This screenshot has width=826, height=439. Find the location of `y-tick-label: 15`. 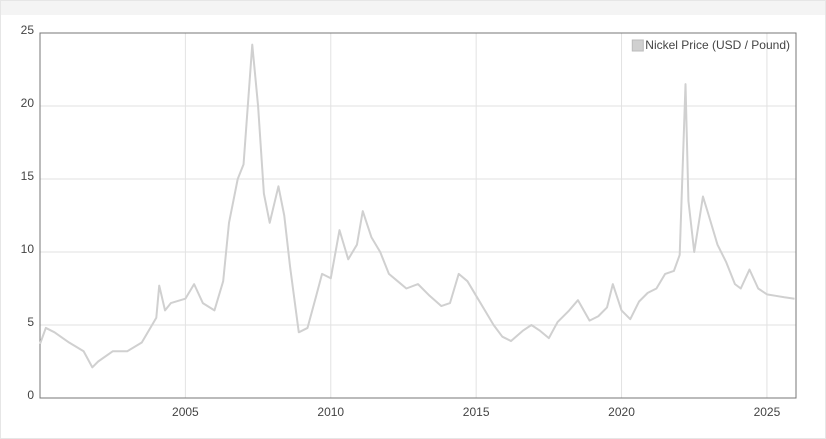

y-tick-label: 15 is located at coordinates (28, 176).